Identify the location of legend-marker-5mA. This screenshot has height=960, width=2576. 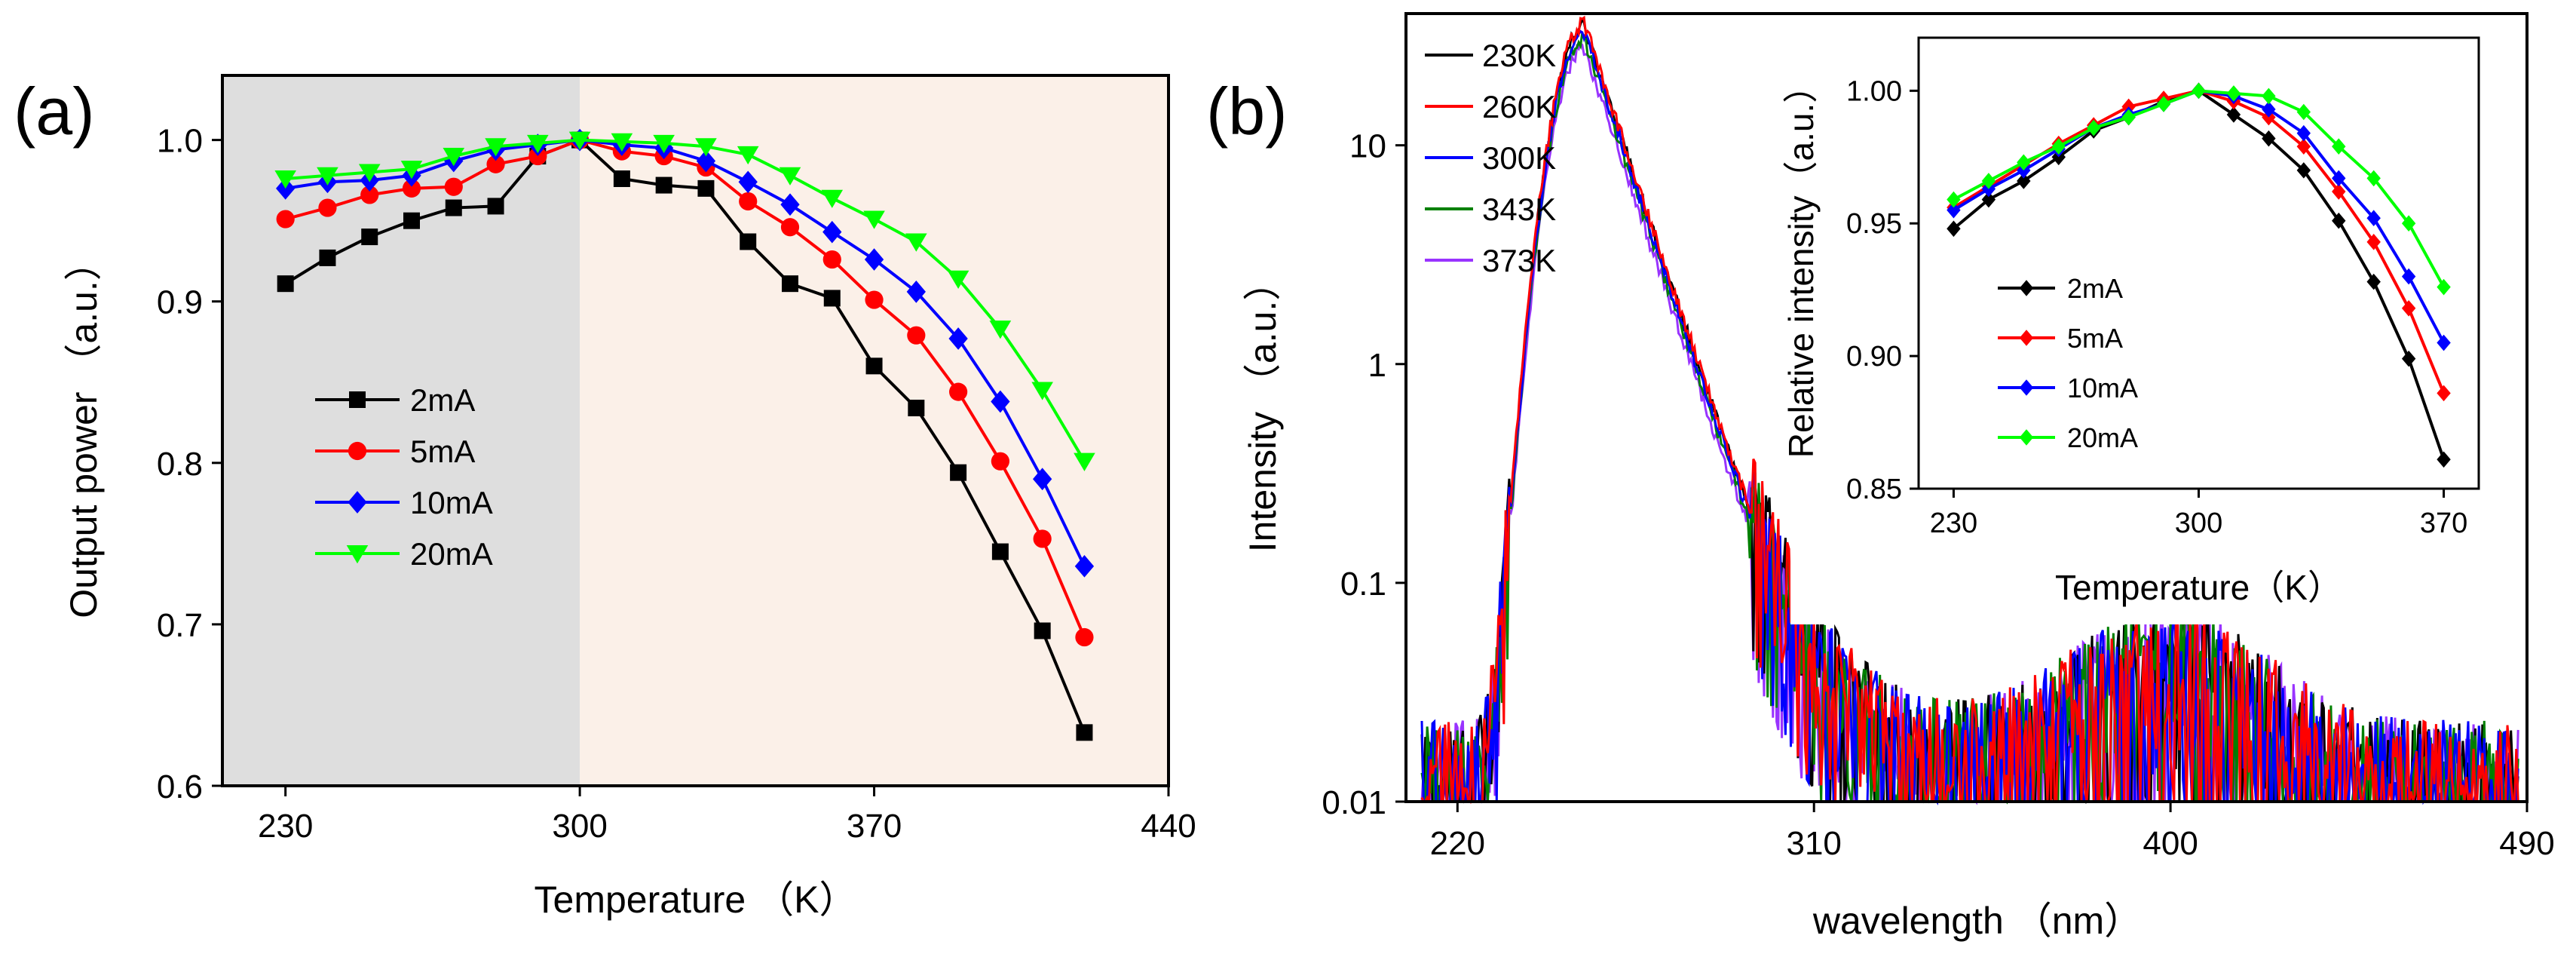
(357, 451).